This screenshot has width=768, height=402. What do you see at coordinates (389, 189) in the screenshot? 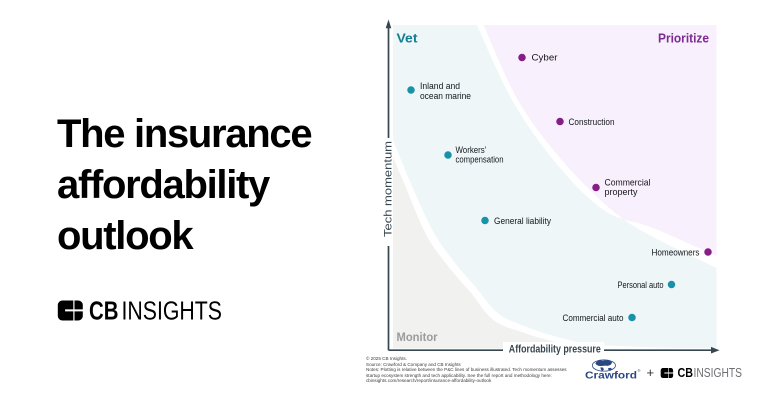
I see `svg-text: Tech momentum` at bounding box center [389, 189].